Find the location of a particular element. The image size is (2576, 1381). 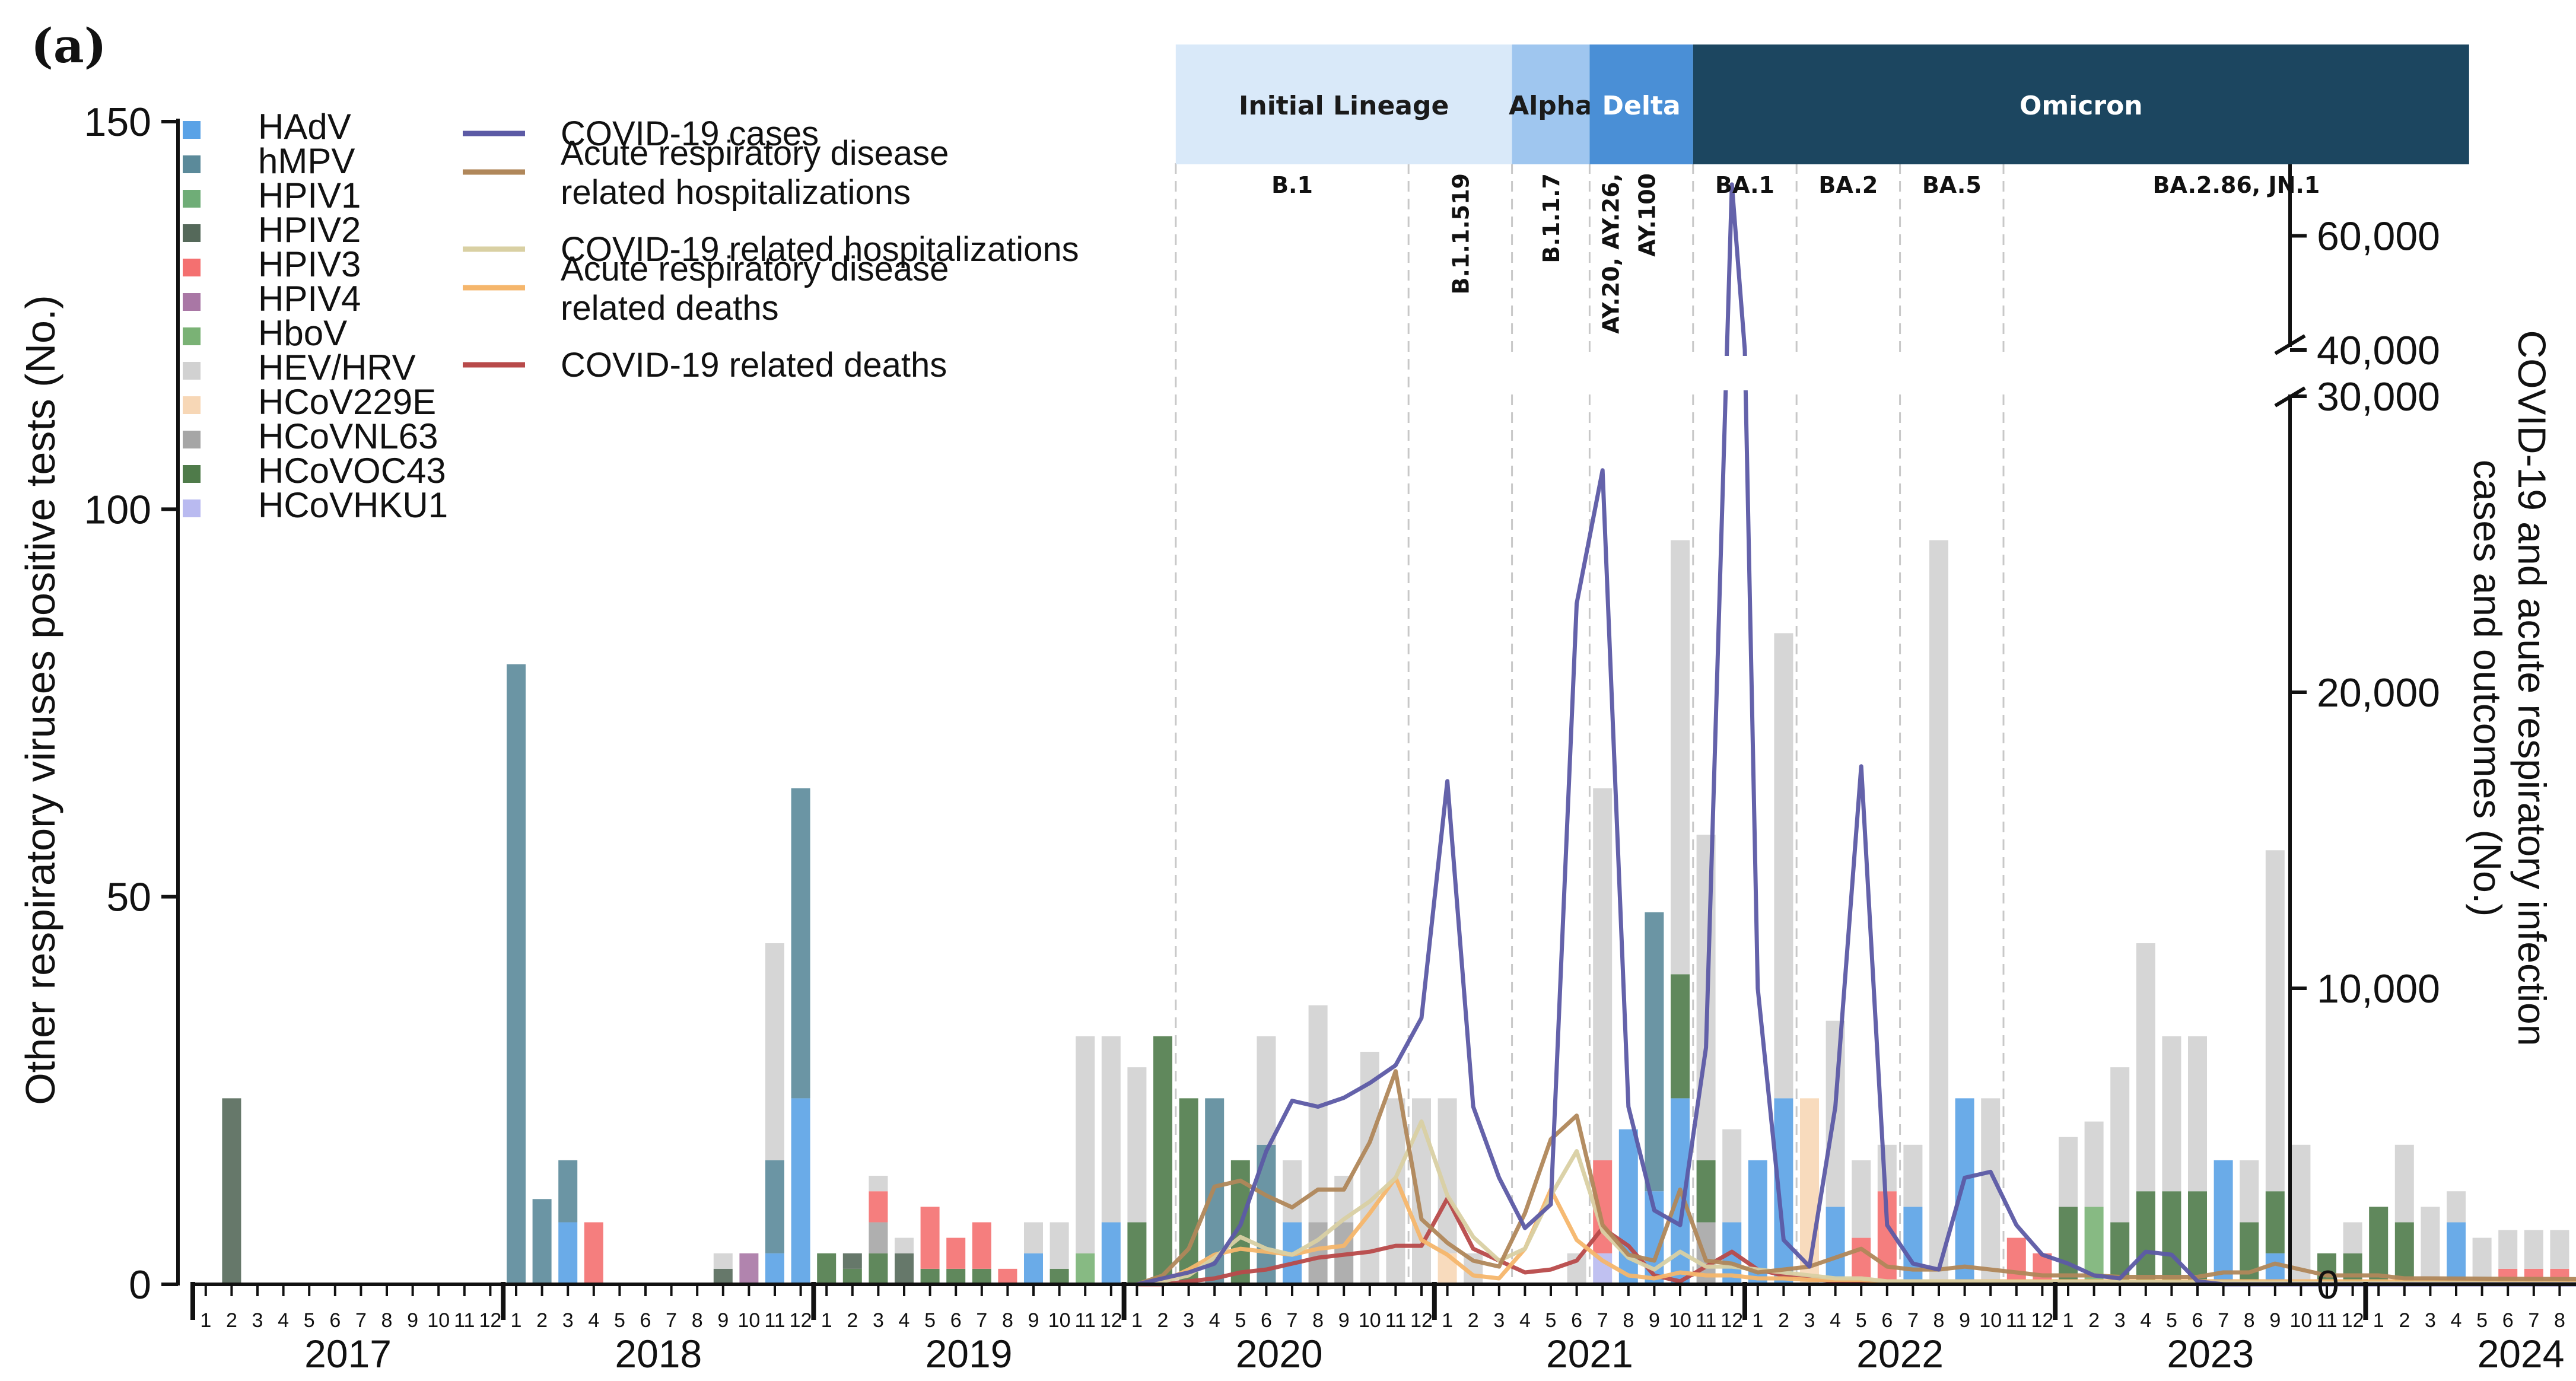

month-label-70: 10 is located at coordinates (1990, 1321).